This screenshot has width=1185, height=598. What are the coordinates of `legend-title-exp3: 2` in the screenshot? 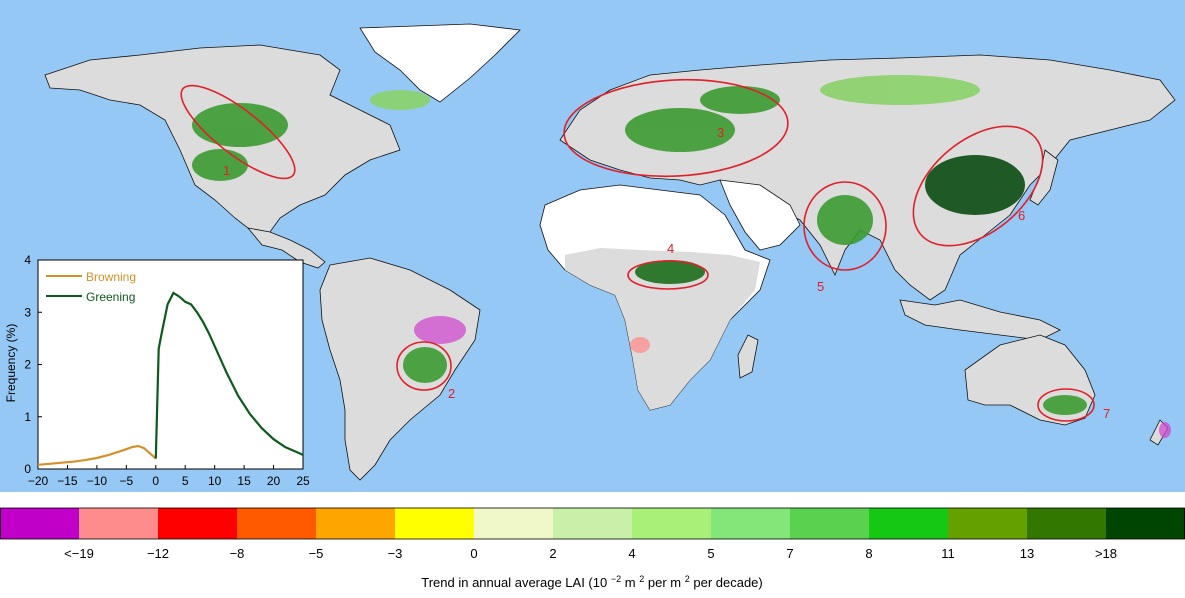 It's located at (687, 579).